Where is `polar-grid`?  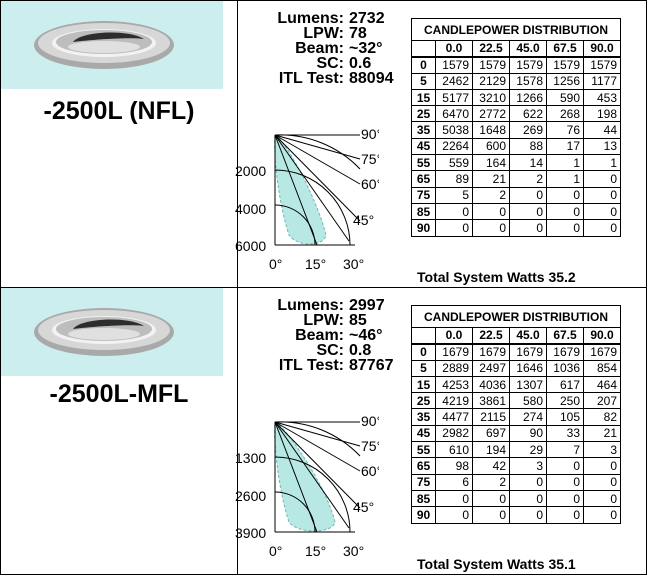 polar-grid is located at coordinates (317, 190).